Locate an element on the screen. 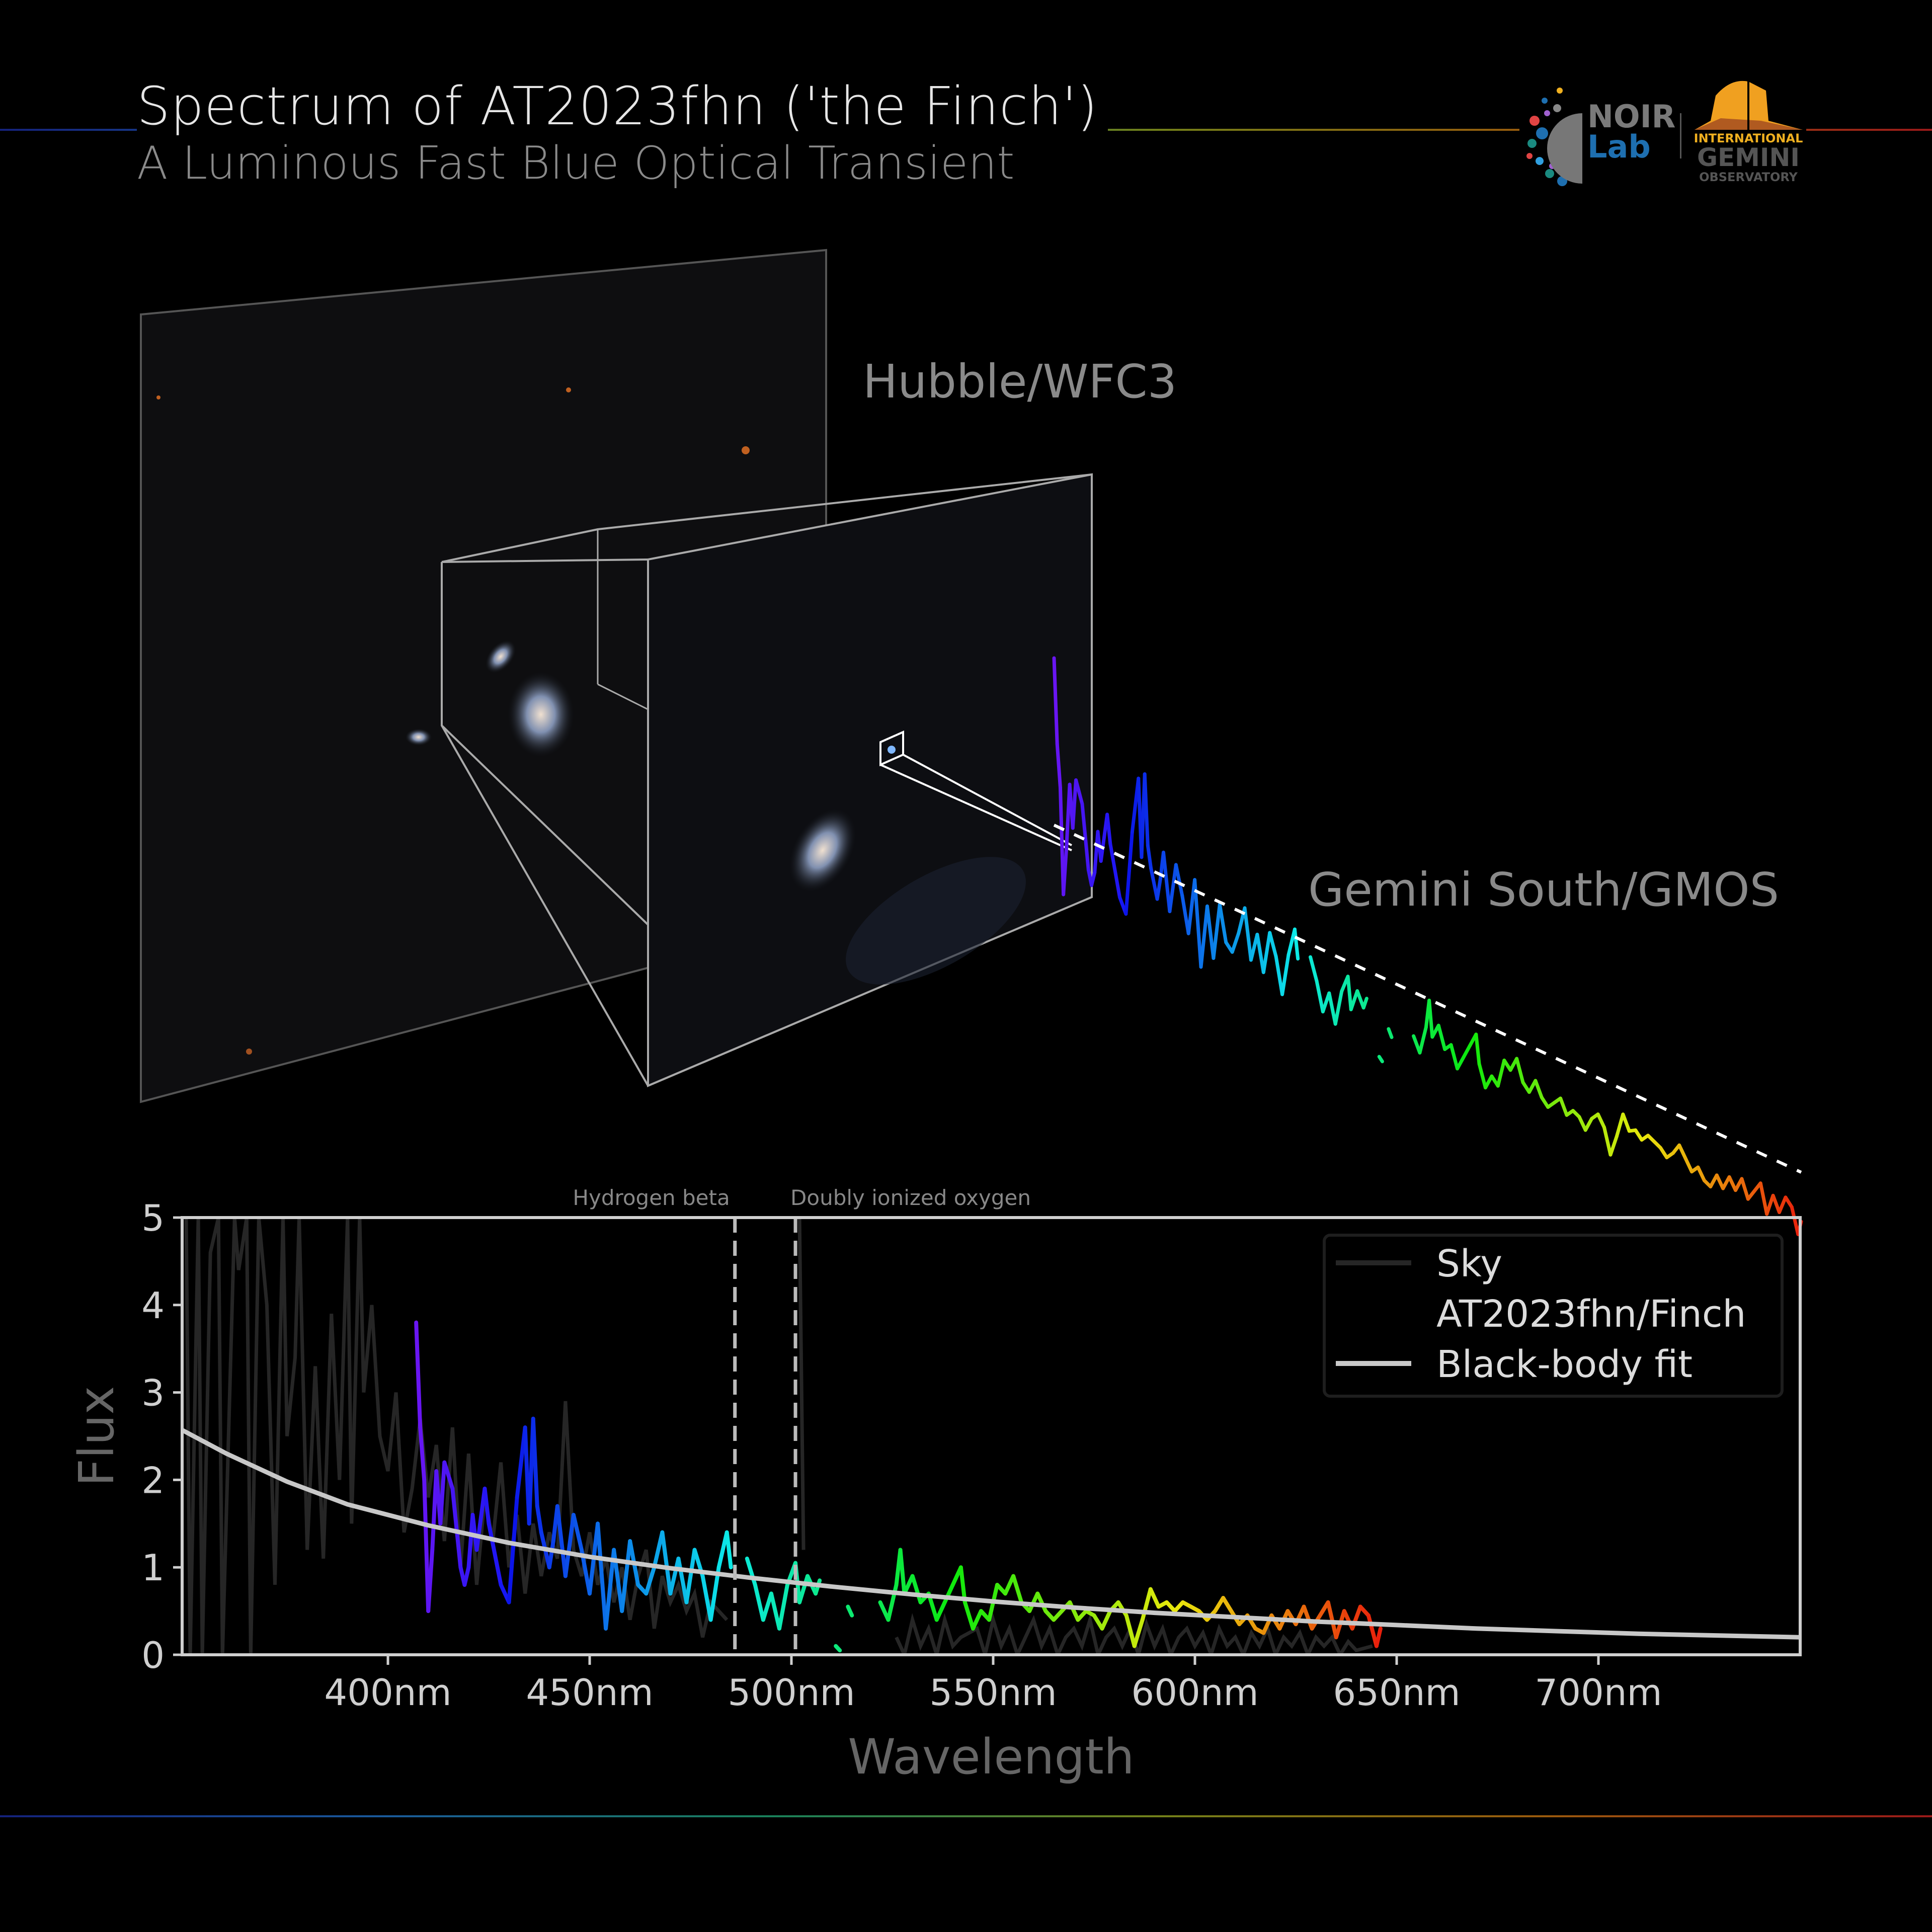  hubble-label: Hubble/WFC3 is located at coordinates (1020, 382).